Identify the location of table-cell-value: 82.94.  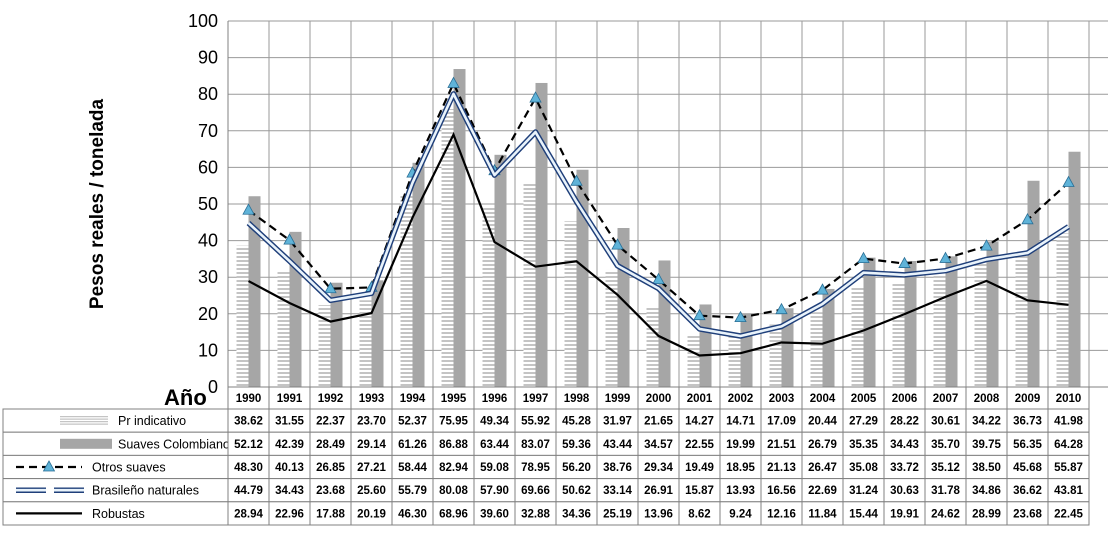
(453, 468).